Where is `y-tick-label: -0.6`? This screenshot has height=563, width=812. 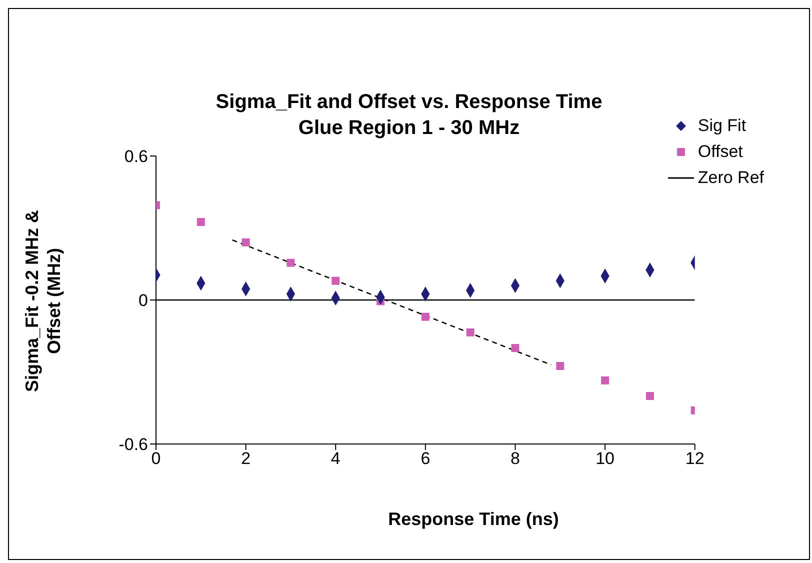
y-tick-label: -0.6 is located at coordinates (133, 444).